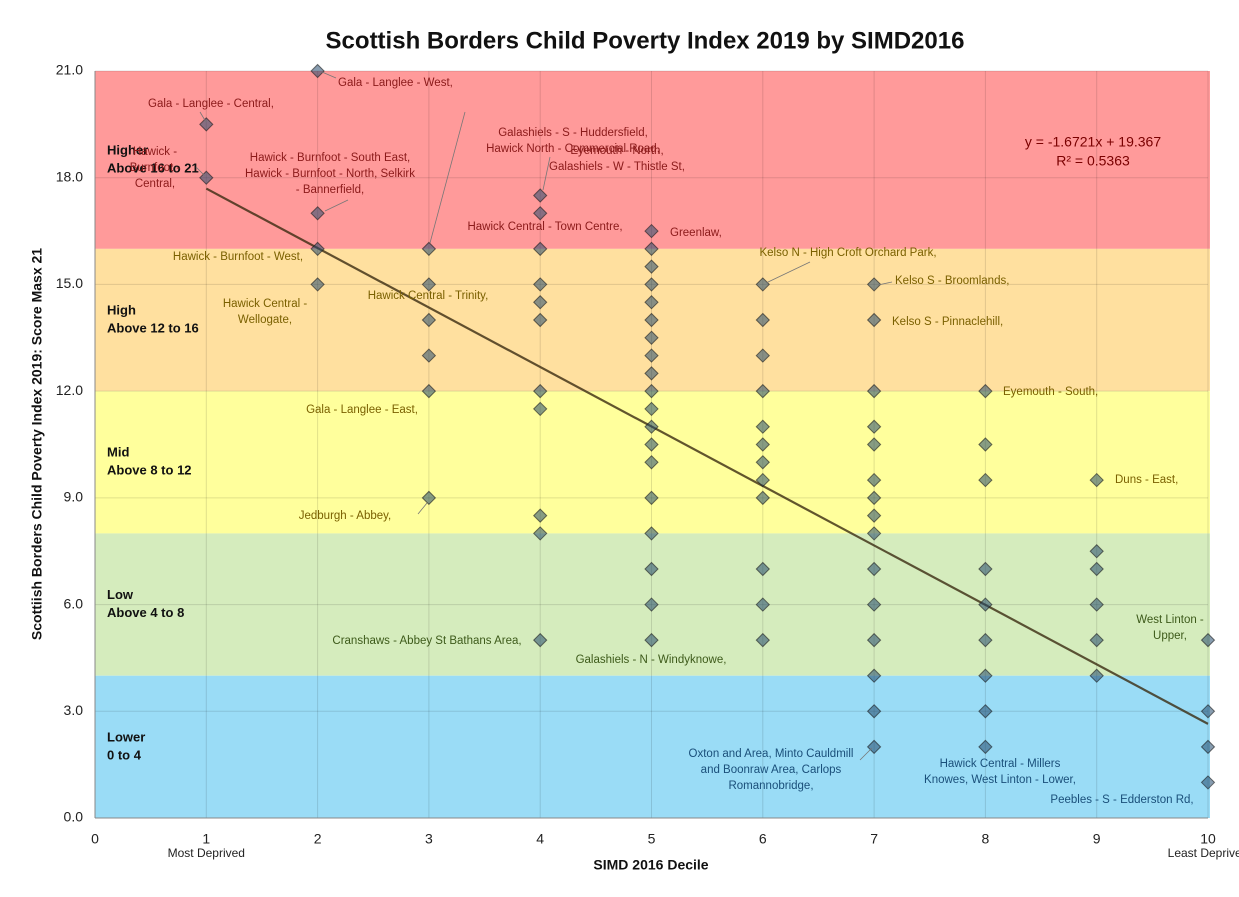  What do you see at coordinates (1170, 620) in the screenshot?
I see `annotation: West Linton -` at bounding box center [1170, 620].